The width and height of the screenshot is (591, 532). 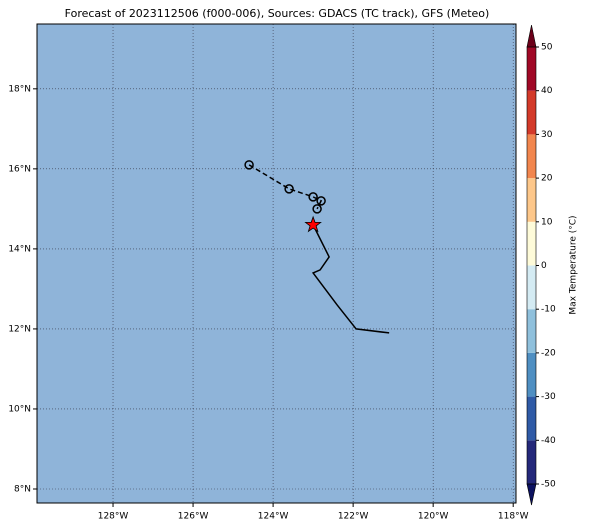 What do you see at coordinates (19, 169) in the screenshot?
I see `y-tick-label: 16°N` at bounding box center [19, 169].